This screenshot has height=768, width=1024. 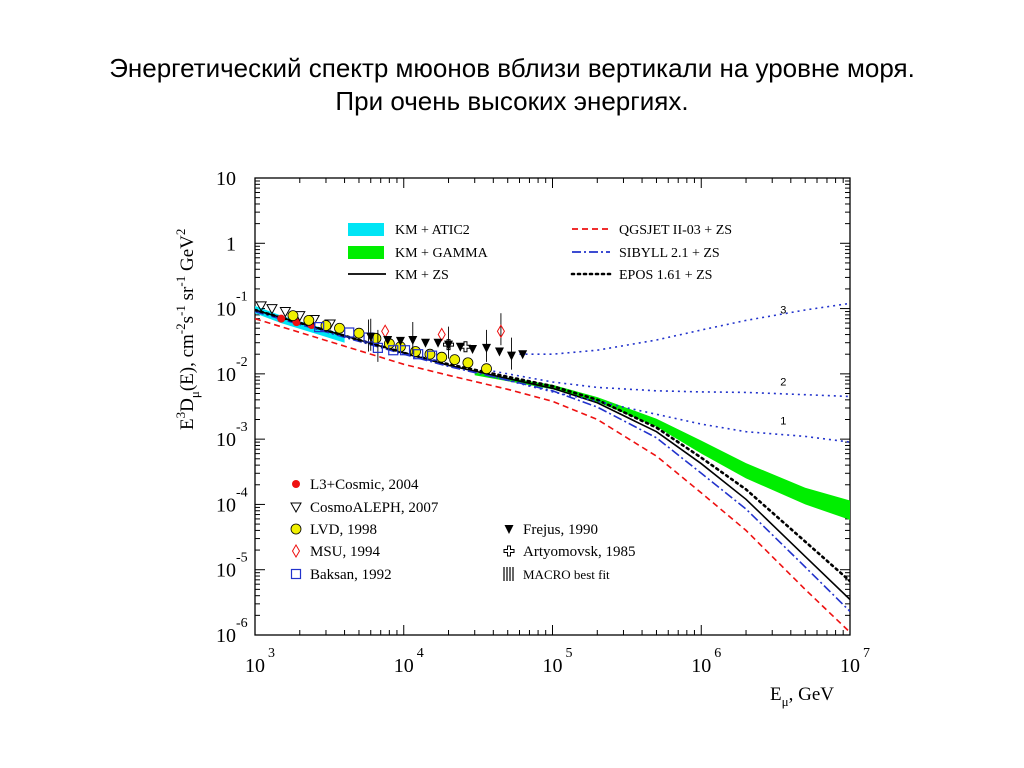 I want to click on legend-label: LVD, 1998, so click(x=343, y=530).